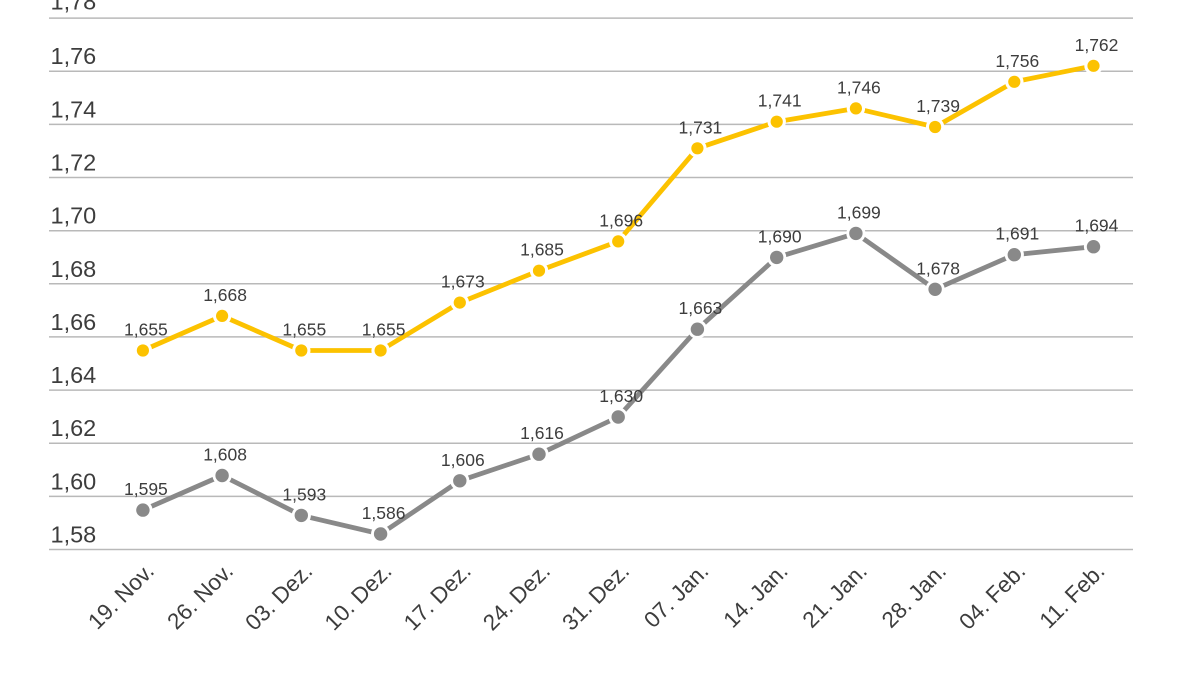  What do you see at coordinates (225, 455) in the screenshot?
I see `svg-text: 1,608` at bounding box center [225, 455].